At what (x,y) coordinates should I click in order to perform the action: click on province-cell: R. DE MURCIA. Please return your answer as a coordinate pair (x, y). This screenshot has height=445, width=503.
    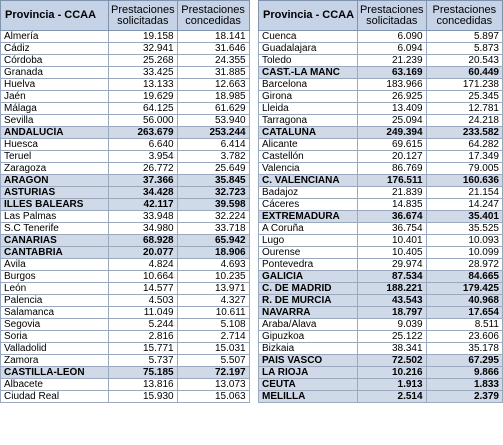
    Looking at the image, I should click on (308, 300).